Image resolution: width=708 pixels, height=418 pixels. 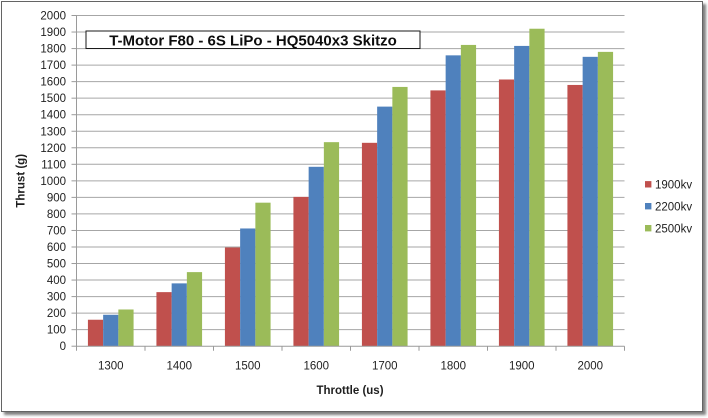 I want to click on svg-text: 900, so click(x=56, y=198).